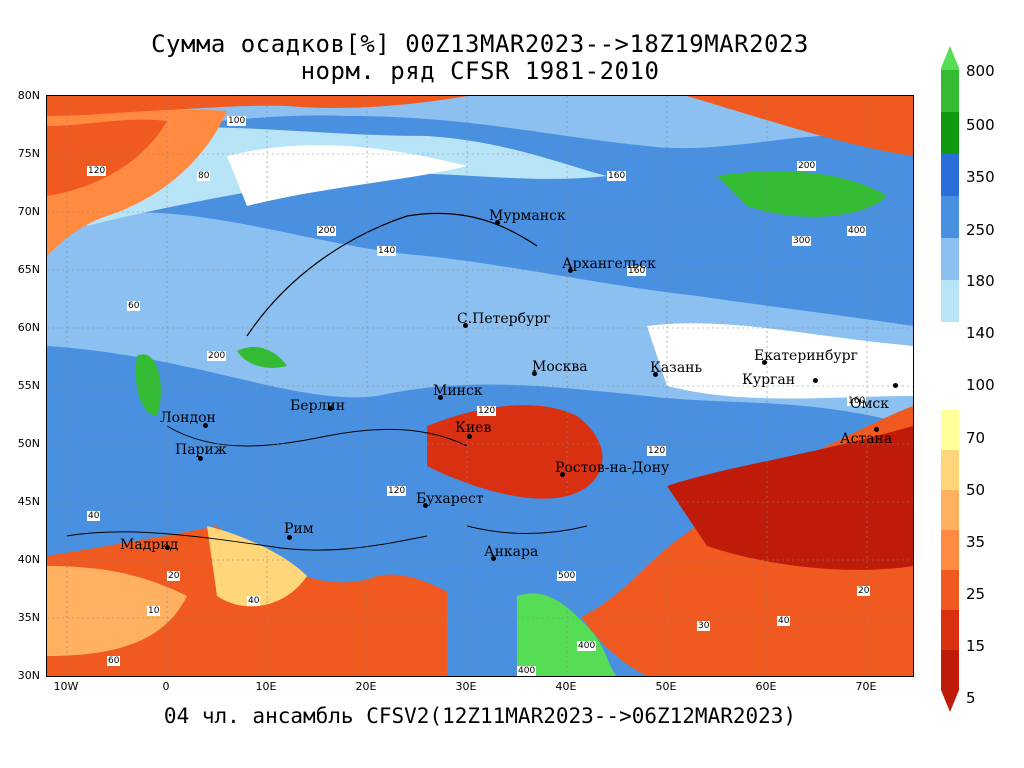  Describe the element at coordinates (666, 686) in the screenshot. I see `lon-tick-label: 50E` at that location.